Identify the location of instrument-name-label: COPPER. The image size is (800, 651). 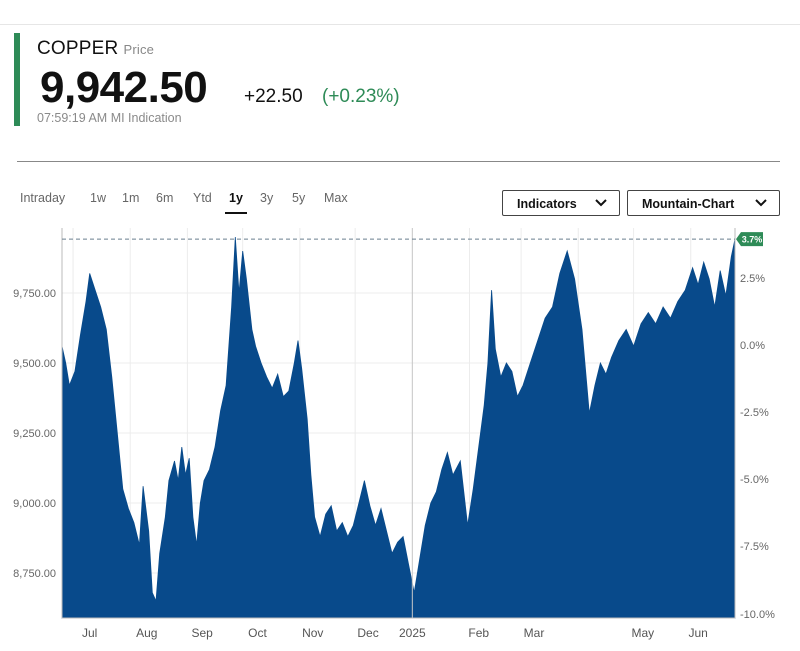
(78, 48).